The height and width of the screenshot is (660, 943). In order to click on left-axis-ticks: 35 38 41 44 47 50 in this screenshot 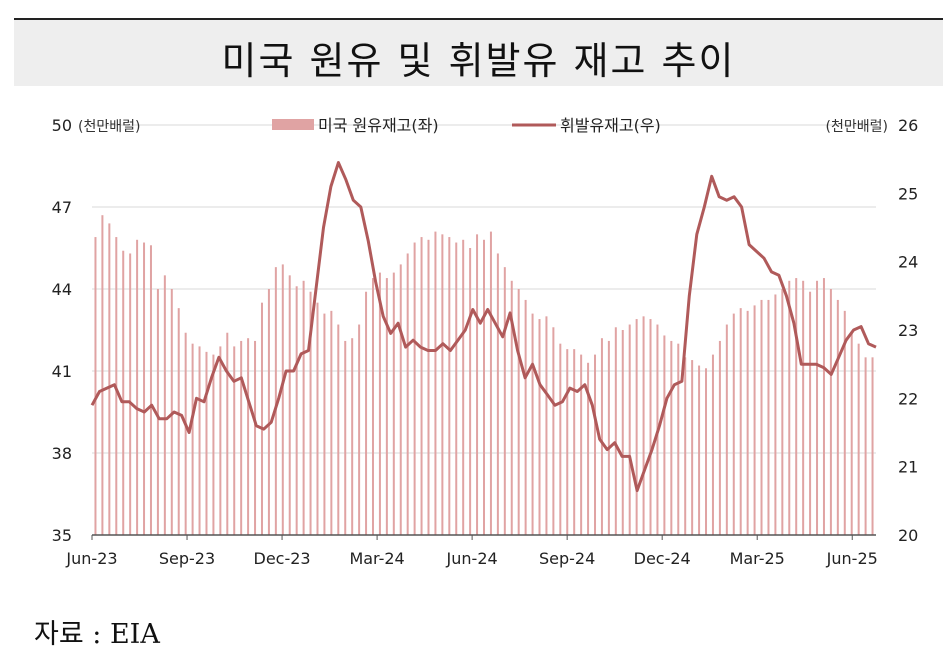, I will do `click(62, 330)`.